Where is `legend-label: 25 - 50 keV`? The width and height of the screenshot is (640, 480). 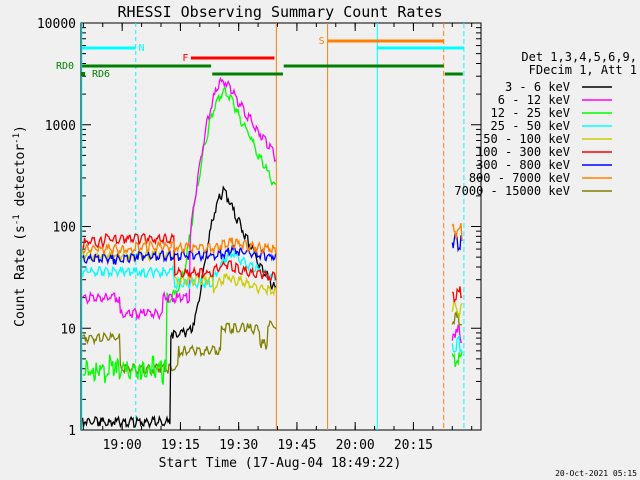 legend-label: 25 - 50 keV is located at coordinates (530, 126).